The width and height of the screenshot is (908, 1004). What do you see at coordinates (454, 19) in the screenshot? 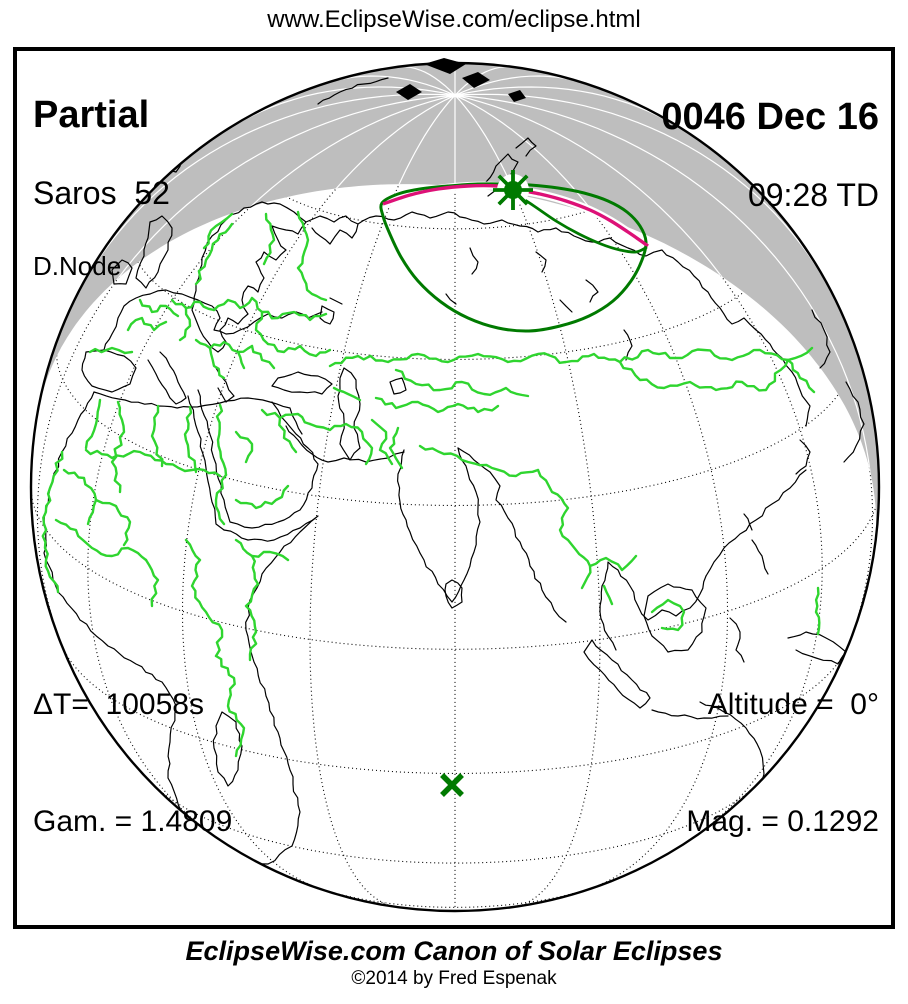
I see `site-url: www.EclipseWise.com/eclipse.html` at bounding box center [454, 19].